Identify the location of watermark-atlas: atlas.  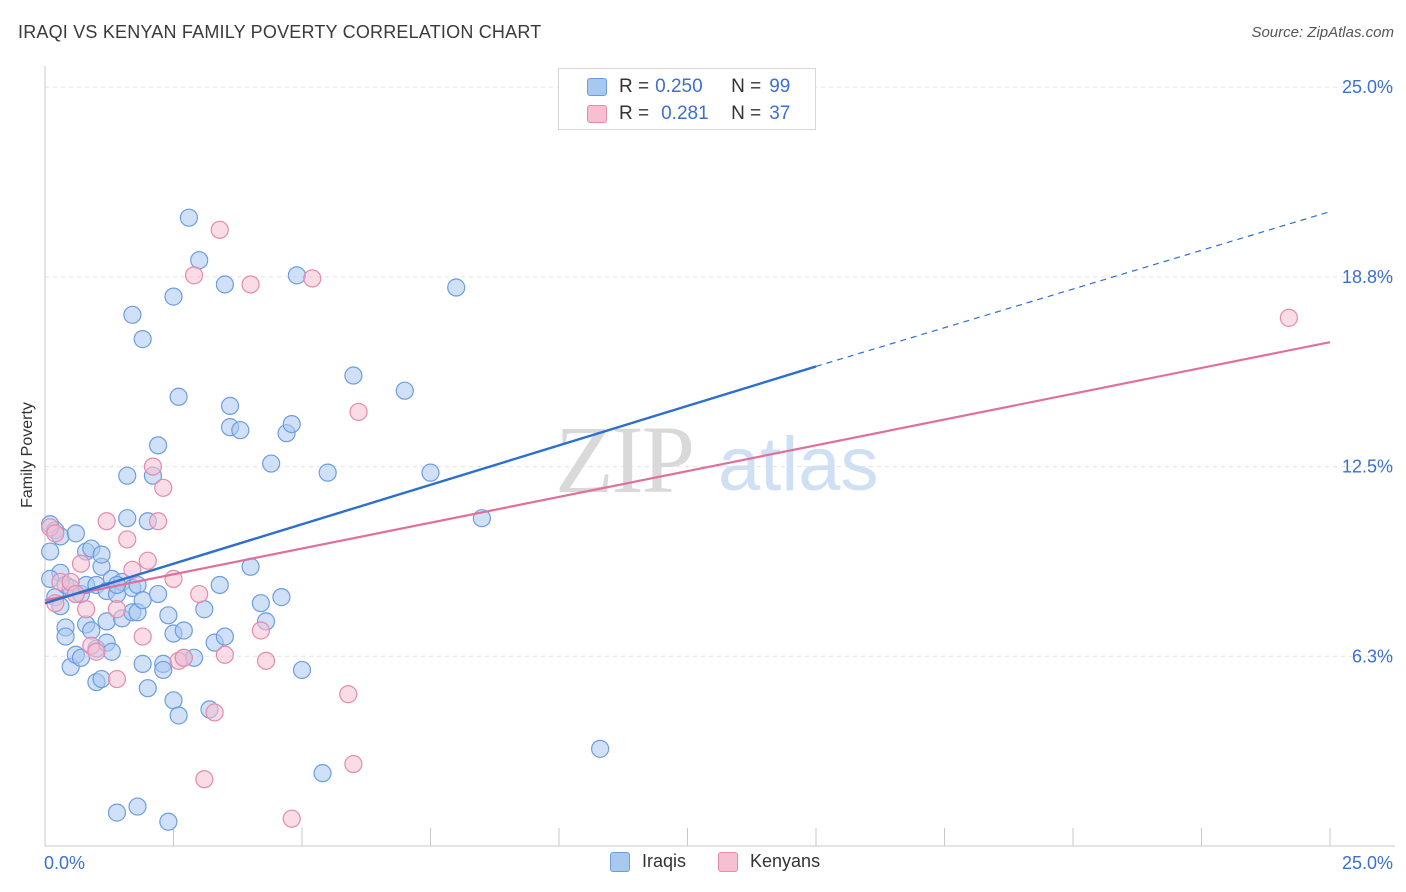
(798, 464).